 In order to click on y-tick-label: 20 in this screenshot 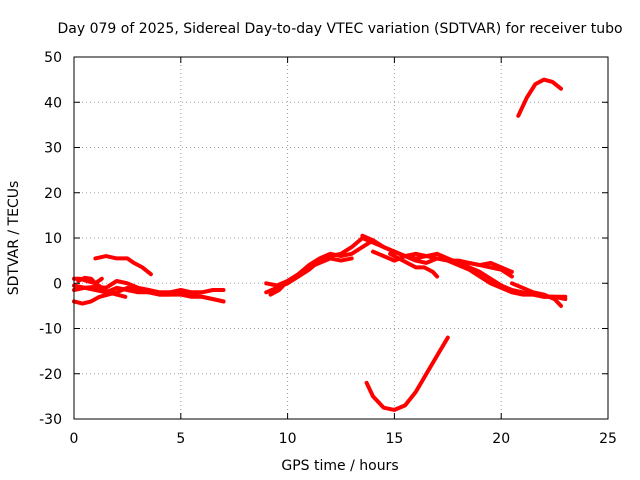, I will do `click(53, 194)`.